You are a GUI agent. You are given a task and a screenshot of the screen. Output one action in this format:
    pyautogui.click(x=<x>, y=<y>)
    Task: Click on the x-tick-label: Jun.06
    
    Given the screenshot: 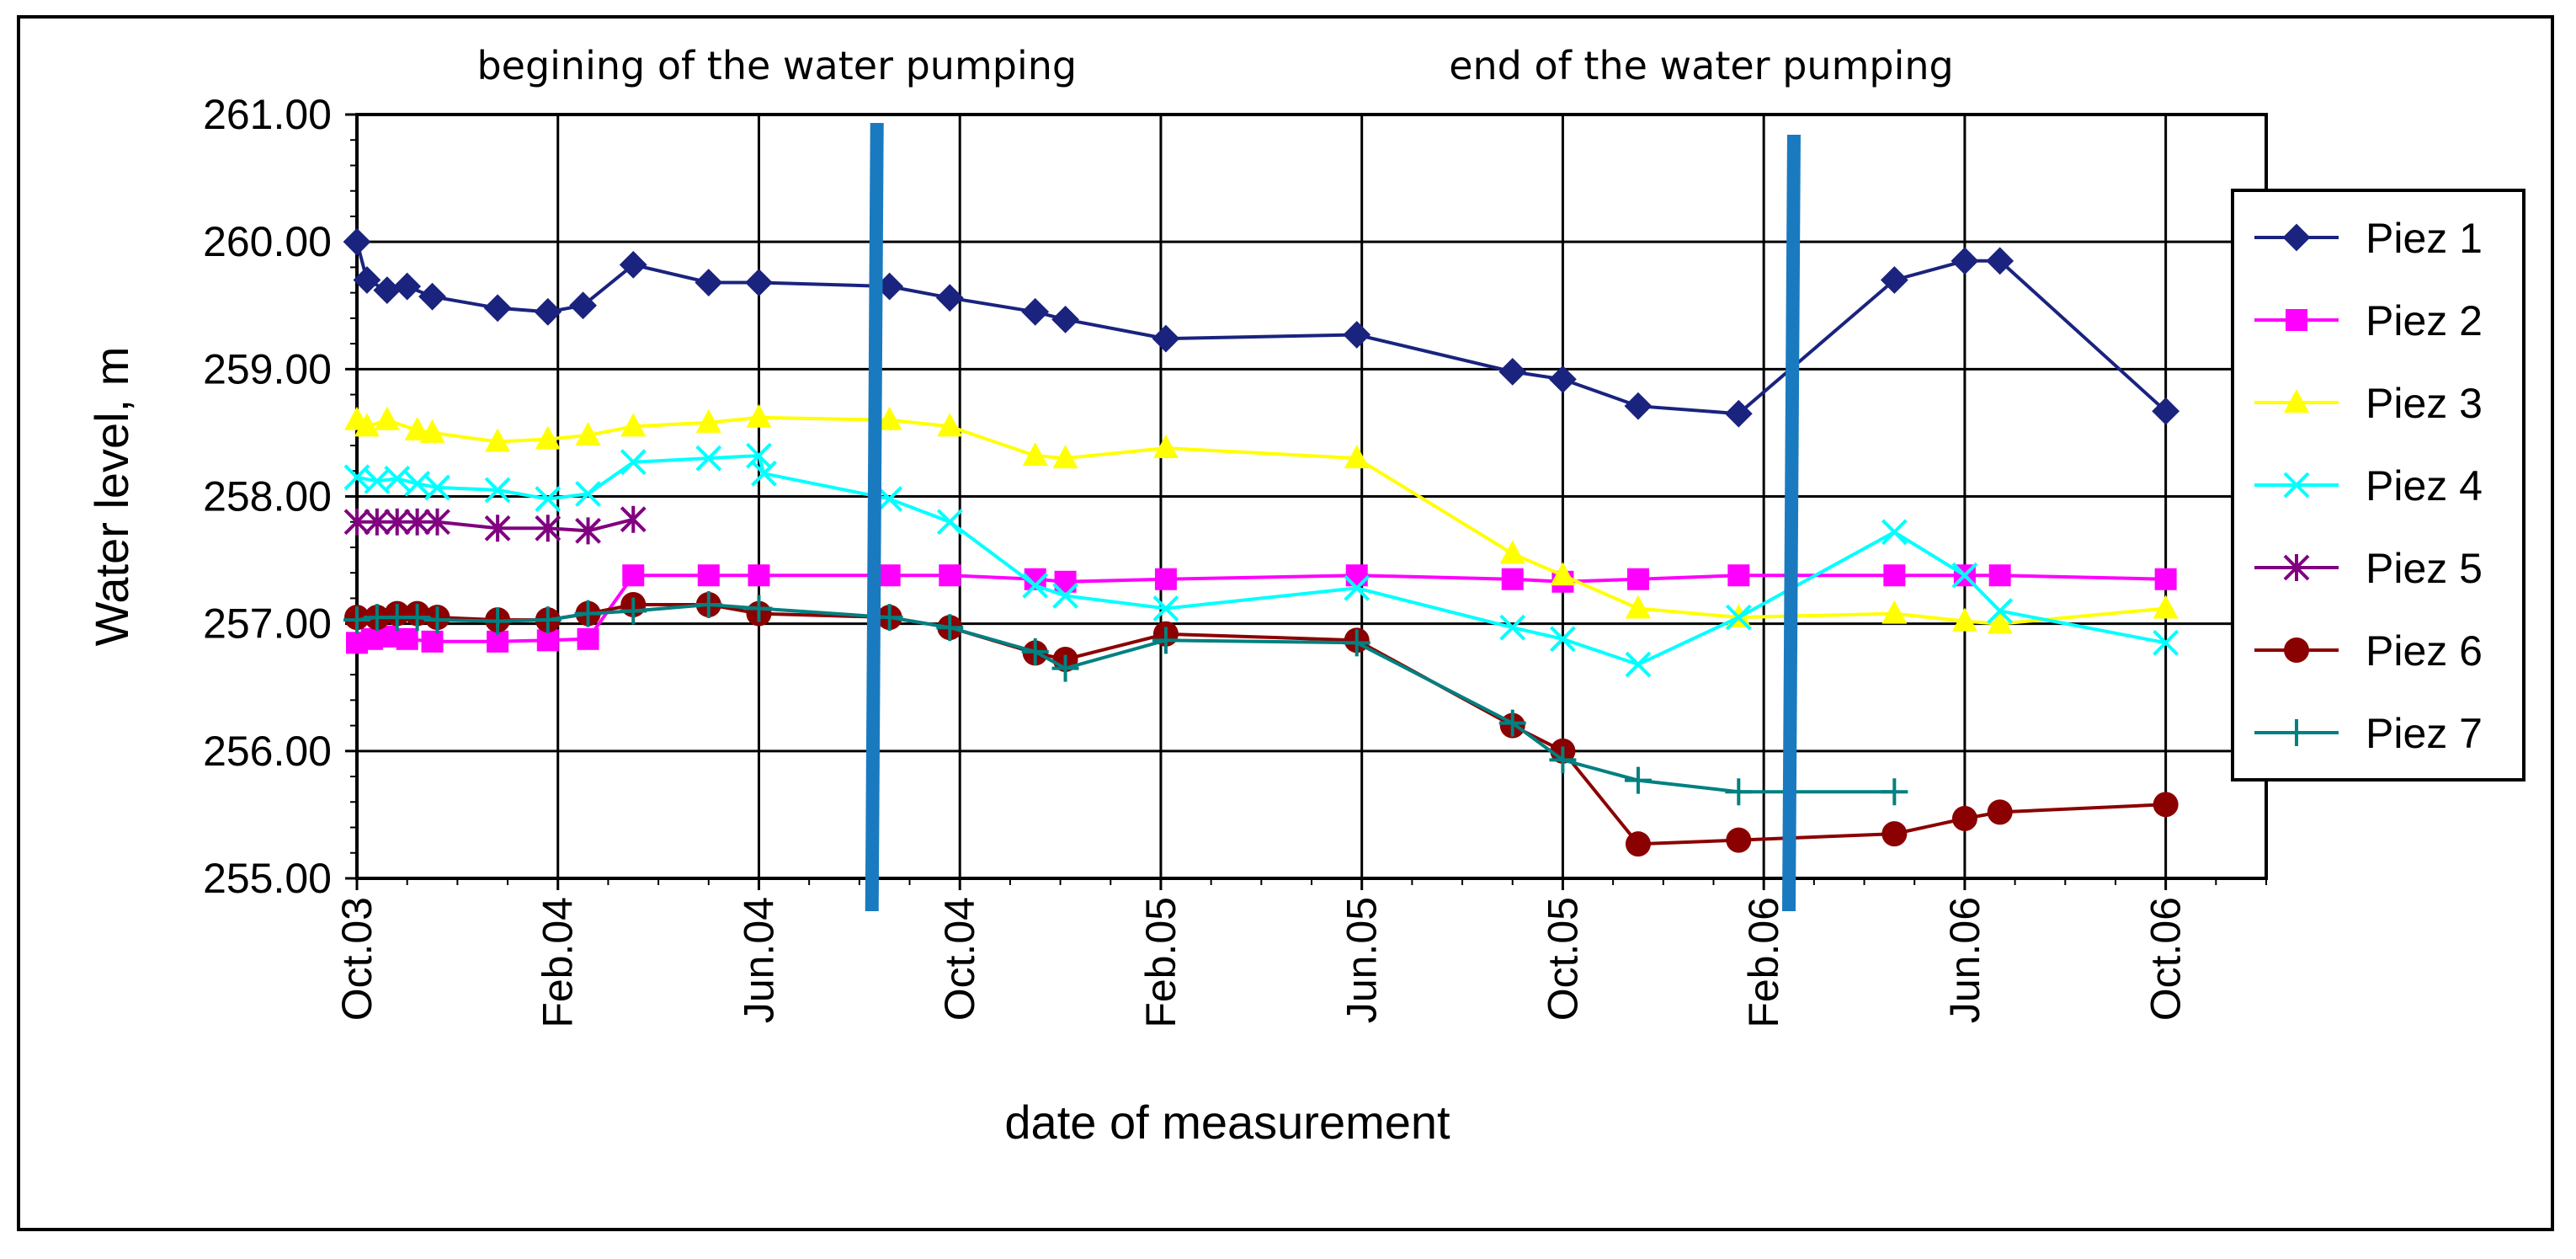 What is the action you would take?
    pyautogui.click(x=1965, y=960)
    